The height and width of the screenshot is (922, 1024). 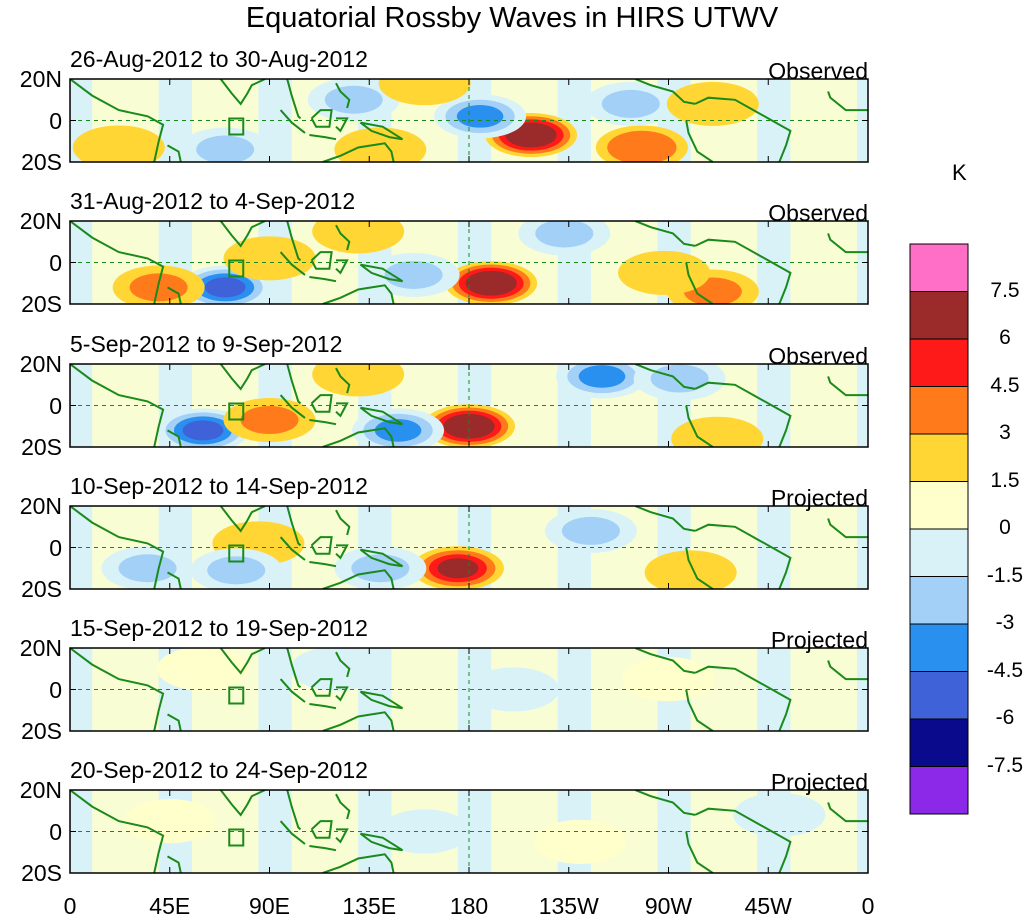 I want to click on reference-box, so click(x=236, y=411).